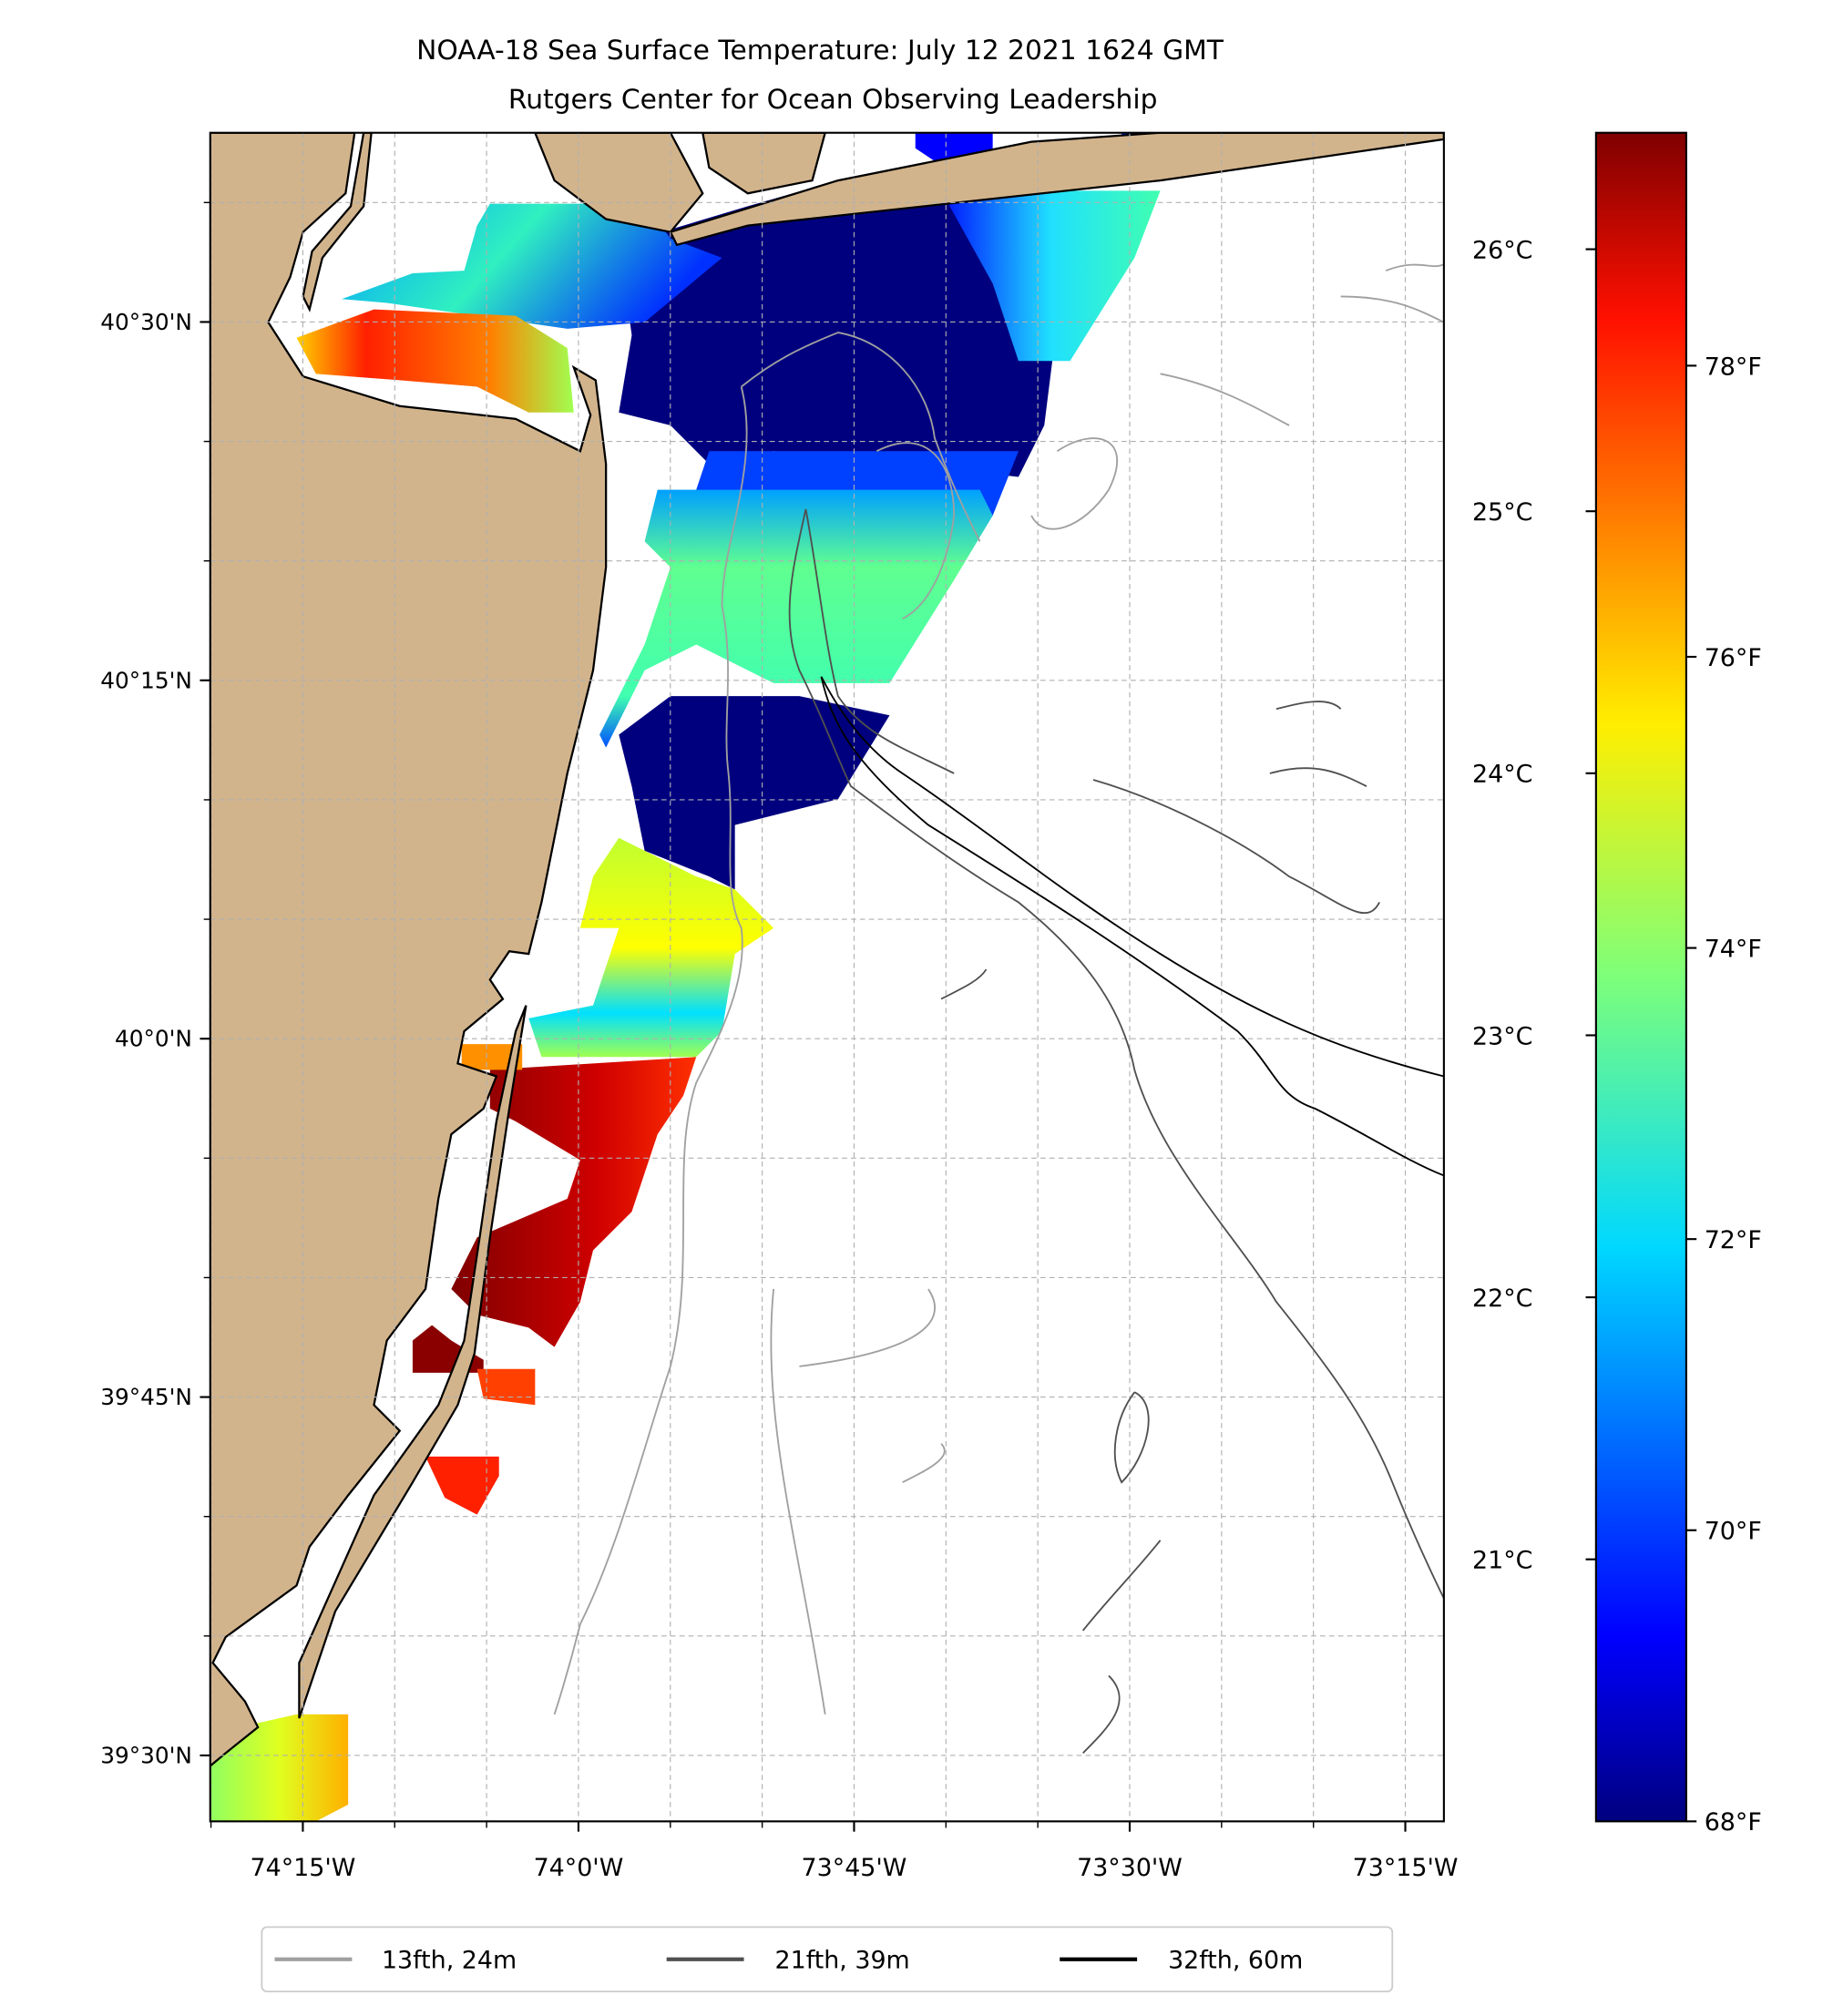 The image size is (1823, 2016). Describe the element at coordinates (146, 680) in the screenshot. I see `lat-tick-label: 40°15'N` at that location.